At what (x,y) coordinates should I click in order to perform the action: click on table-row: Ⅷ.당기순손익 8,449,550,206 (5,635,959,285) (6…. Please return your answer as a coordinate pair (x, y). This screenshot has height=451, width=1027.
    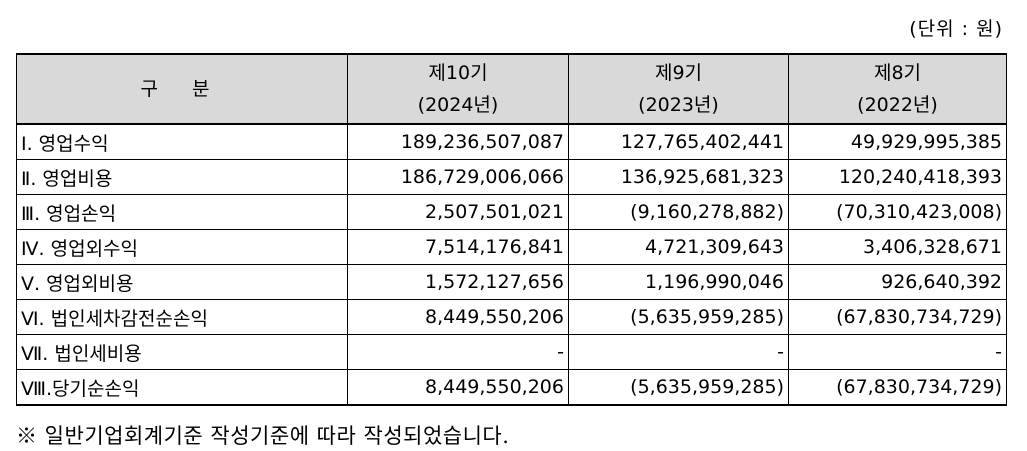
    Looking at the image, I should click on (511, 387).